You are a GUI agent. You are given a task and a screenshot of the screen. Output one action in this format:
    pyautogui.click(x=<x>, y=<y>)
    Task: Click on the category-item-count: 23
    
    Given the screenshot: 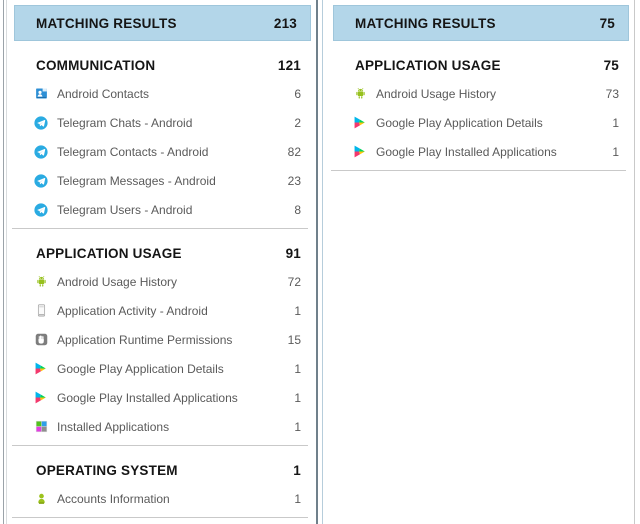 What is the action you would take?
    pyautogui.click(x=294, y=180)
    